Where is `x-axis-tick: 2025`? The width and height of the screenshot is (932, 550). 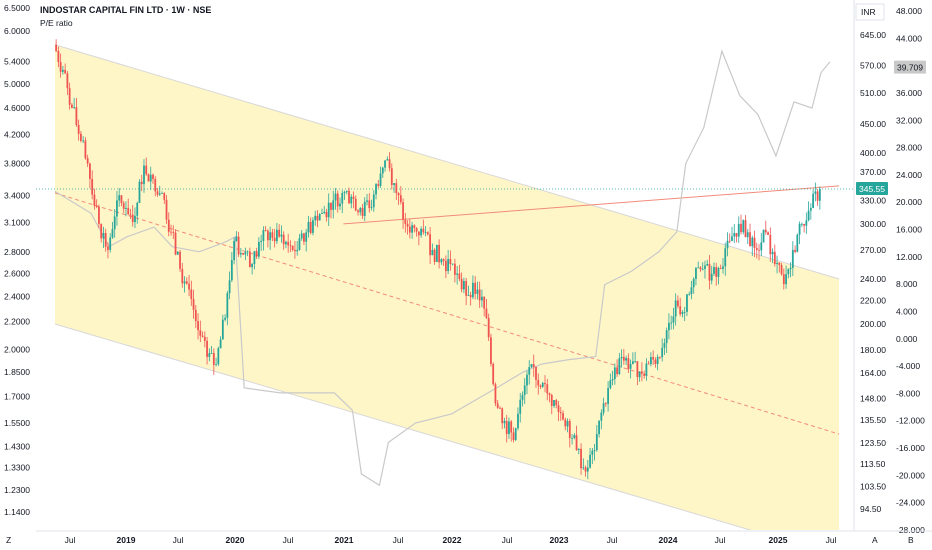
x-axis-tick: 2025 is located at coordinates (778, 540).